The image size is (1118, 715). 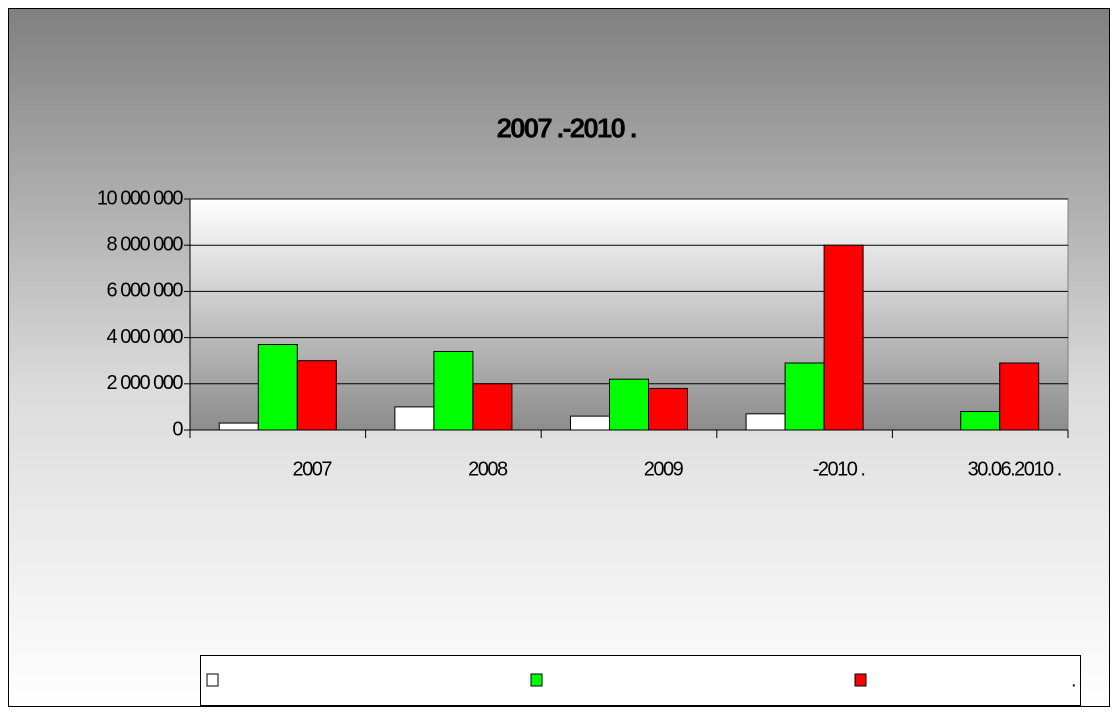 What do you see at coordinates (1073, 680) in the screenshot?
I see `legend-label: .` at bounding box center [1073, 680].